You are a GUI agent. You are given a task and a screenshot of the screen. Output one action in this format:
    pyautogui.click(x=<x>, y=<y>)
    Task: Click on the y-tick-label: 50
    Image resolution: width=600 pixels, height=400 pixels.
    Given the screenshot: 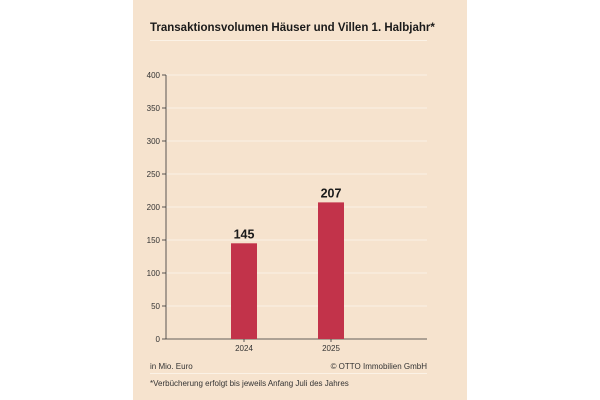 What is the action you would take?
    pyautogui.click(x=155, y=306)
    